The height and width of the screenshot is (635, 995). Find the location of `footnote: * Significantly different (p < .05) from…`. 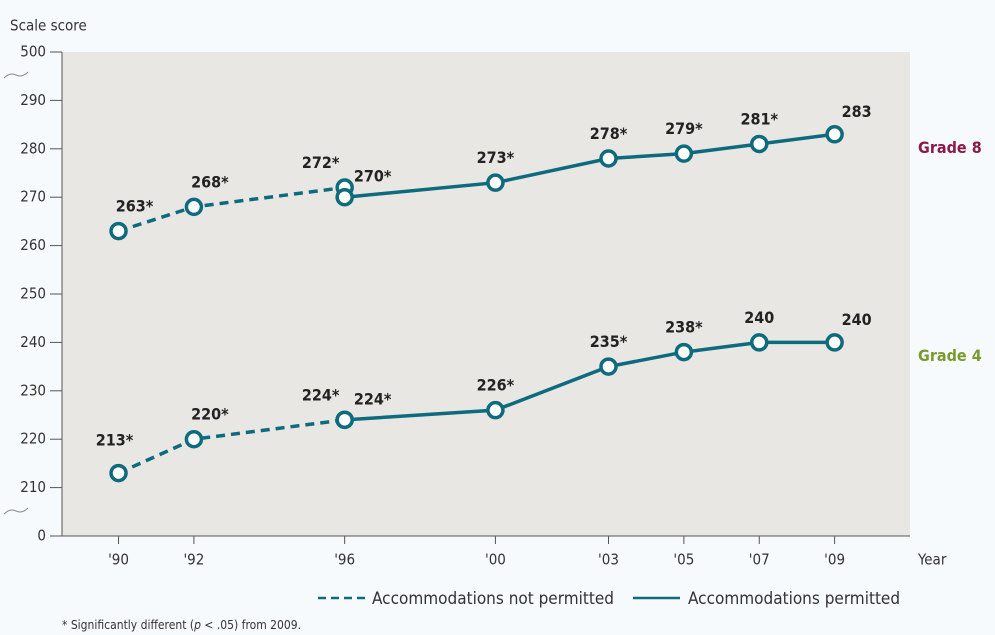

footnote: * Significantly different (p < .05) from… is located at coordinates (181, 625).